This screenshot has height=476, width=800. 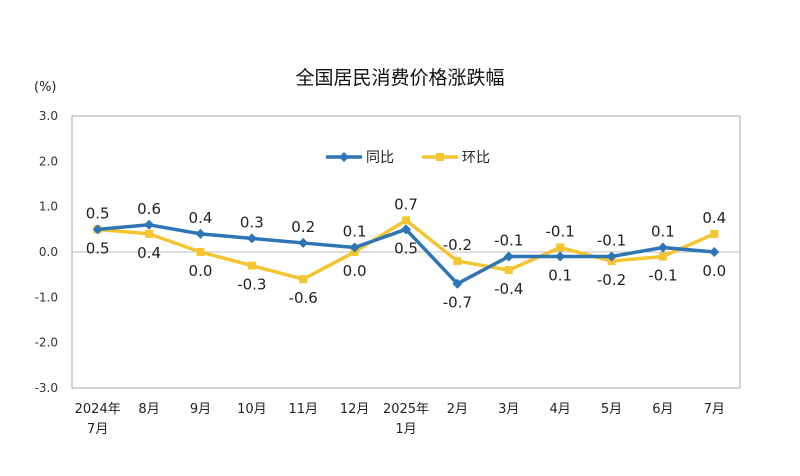 I want to click on x-category-label: 9月, so click(x=200, y=409).